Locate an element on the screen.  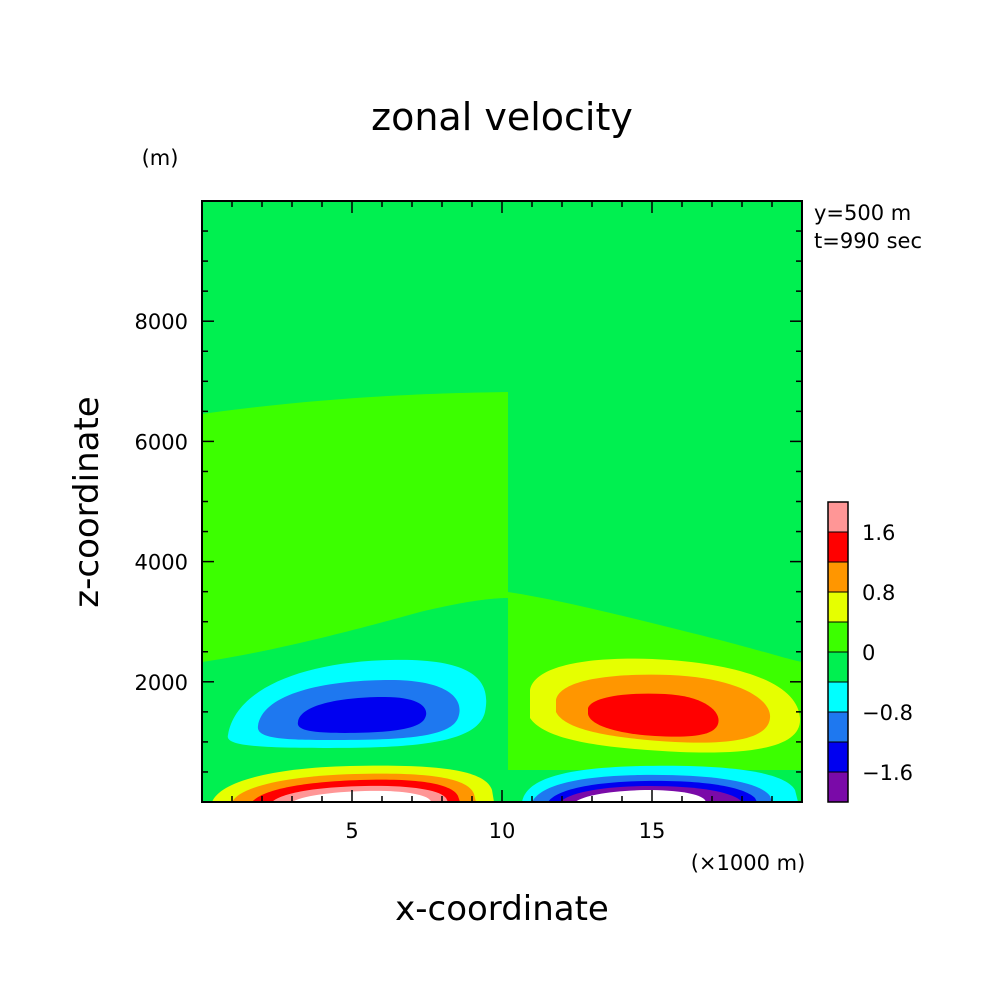
y-tick-label: 8000 is located at coordinates (161, 322).